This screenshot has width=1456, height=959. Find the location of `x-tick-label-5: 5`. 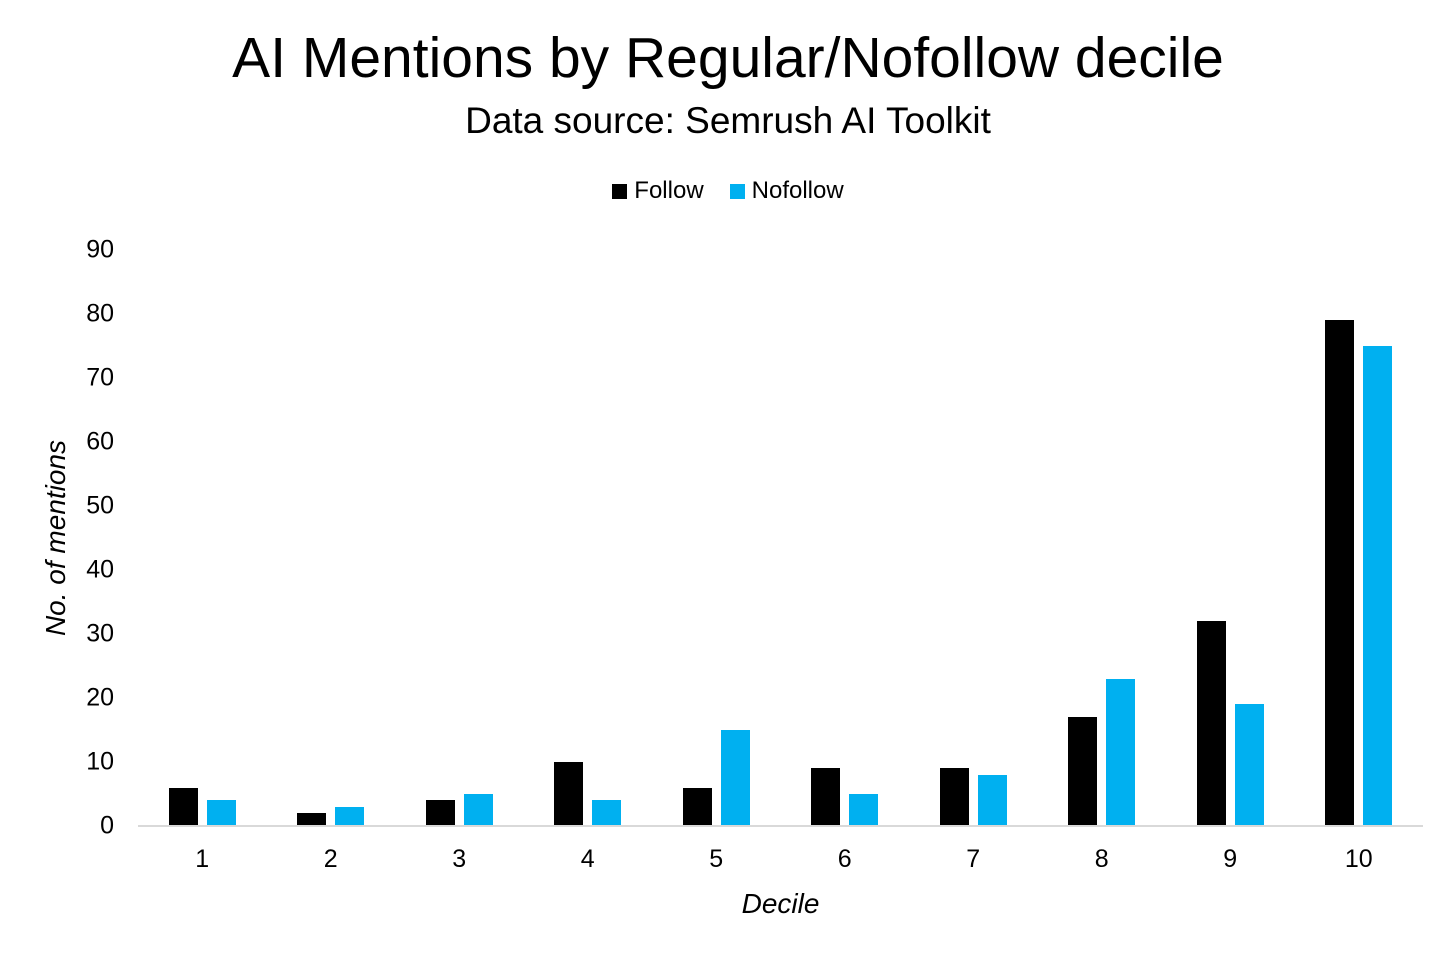

x-tick-label-5: 5 is located at coordinates (716, 859).